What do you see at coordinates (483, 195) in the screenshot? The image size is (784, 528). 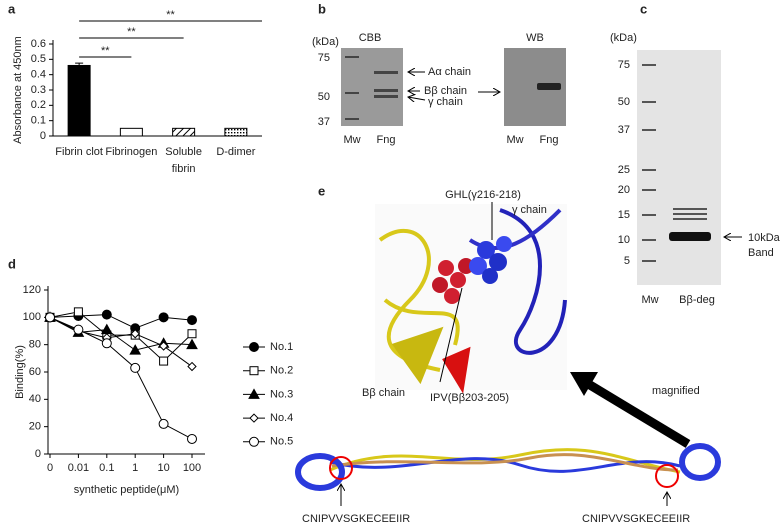 I see `site-label: GHL(γ216-218)` at bounding box center [483, 195].